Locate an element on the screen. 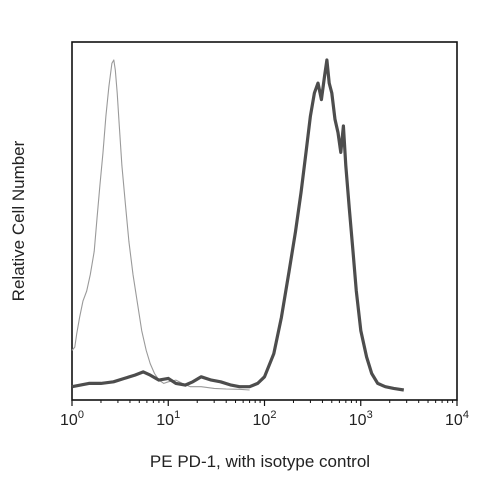 The width and height of the screenshot is (500, 500). x-tick-label: 10⁰ is located at coordinates (72, 419).